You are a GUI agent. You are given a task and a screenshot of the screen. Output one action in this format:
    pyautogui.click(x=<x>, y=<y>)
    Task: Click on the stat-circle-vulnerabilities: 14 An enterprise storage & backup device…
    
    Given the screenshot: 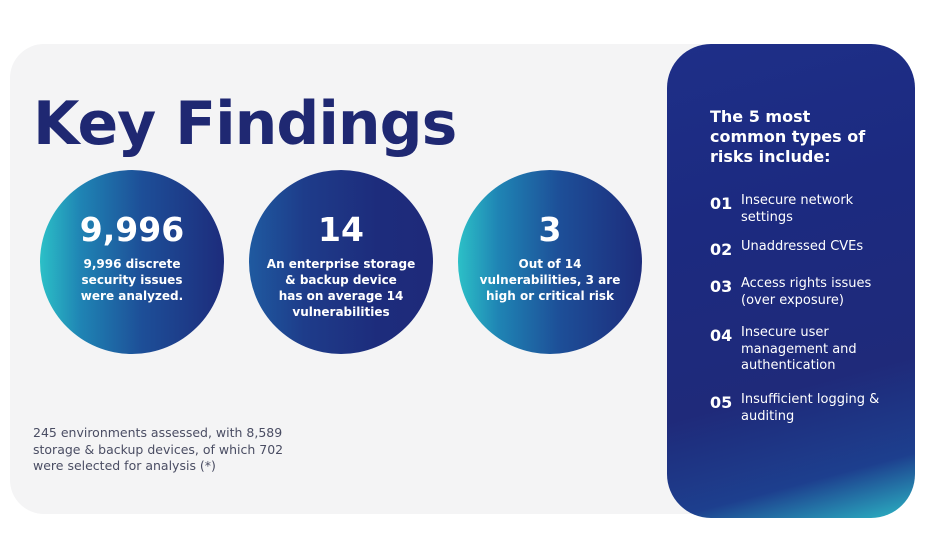 What is the action you would take?
    pyautogui.click(x=341, y=262)
    